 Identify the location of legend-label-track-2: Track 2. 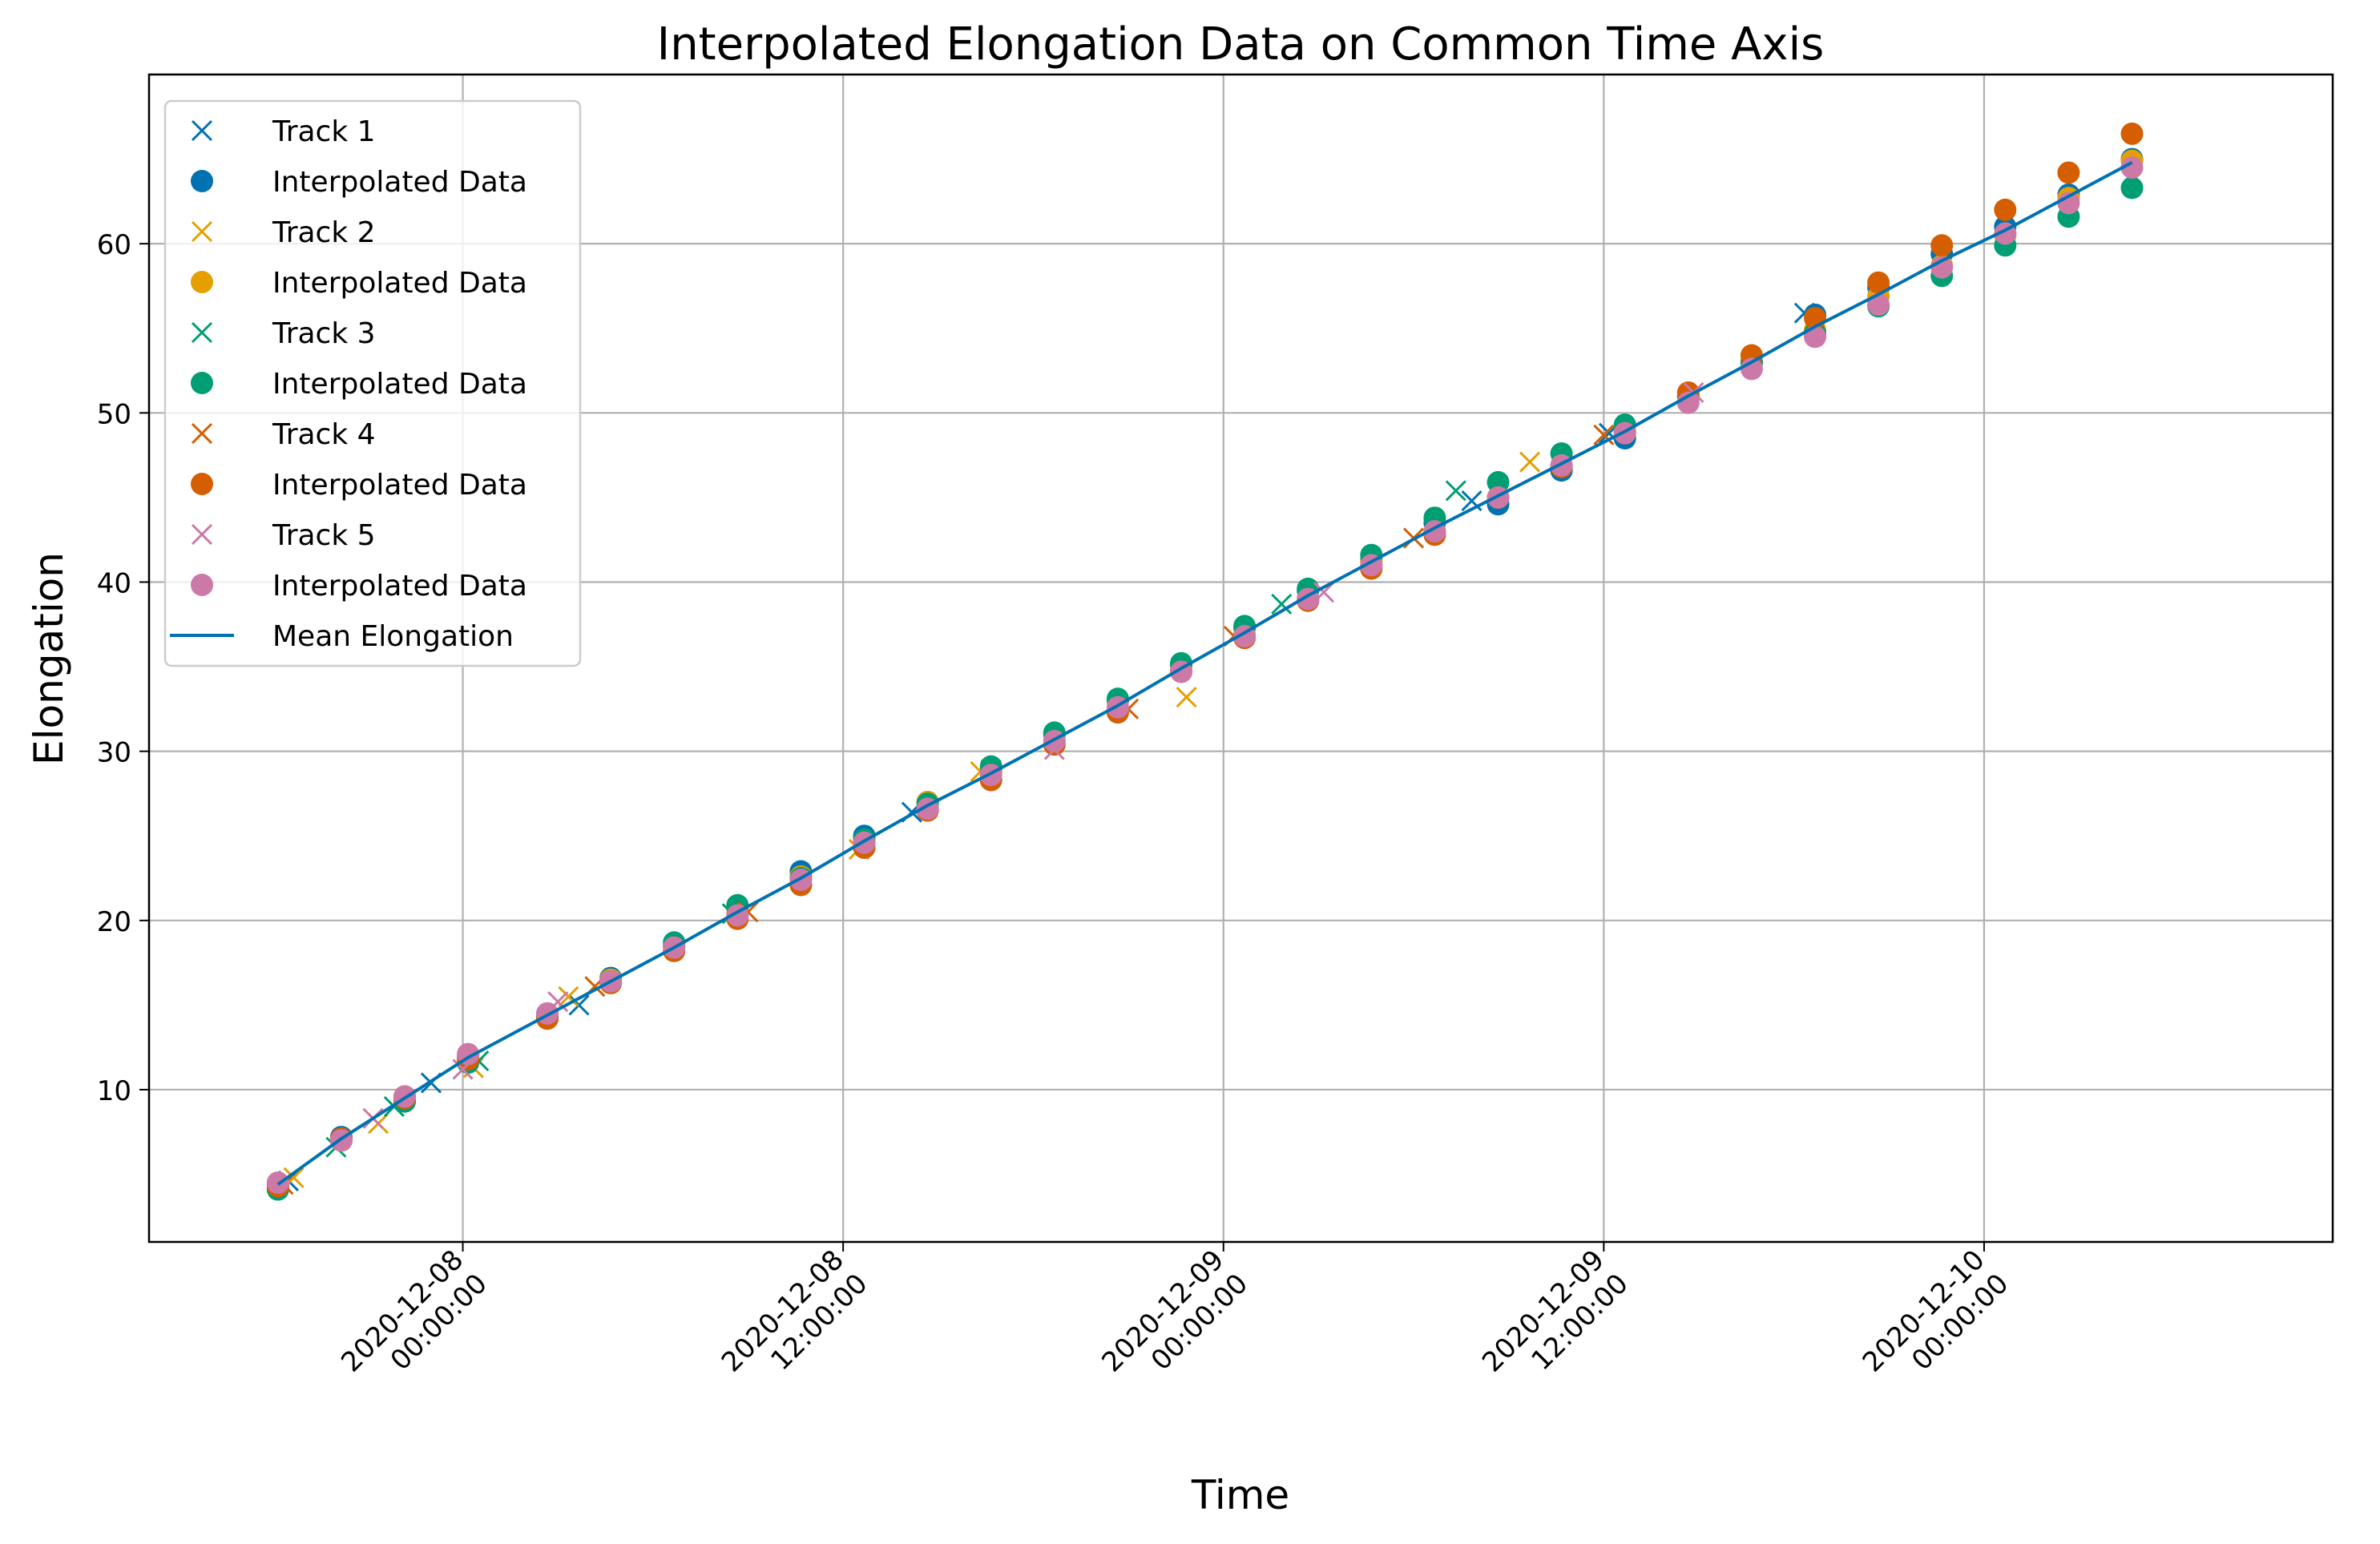
(324, 233).